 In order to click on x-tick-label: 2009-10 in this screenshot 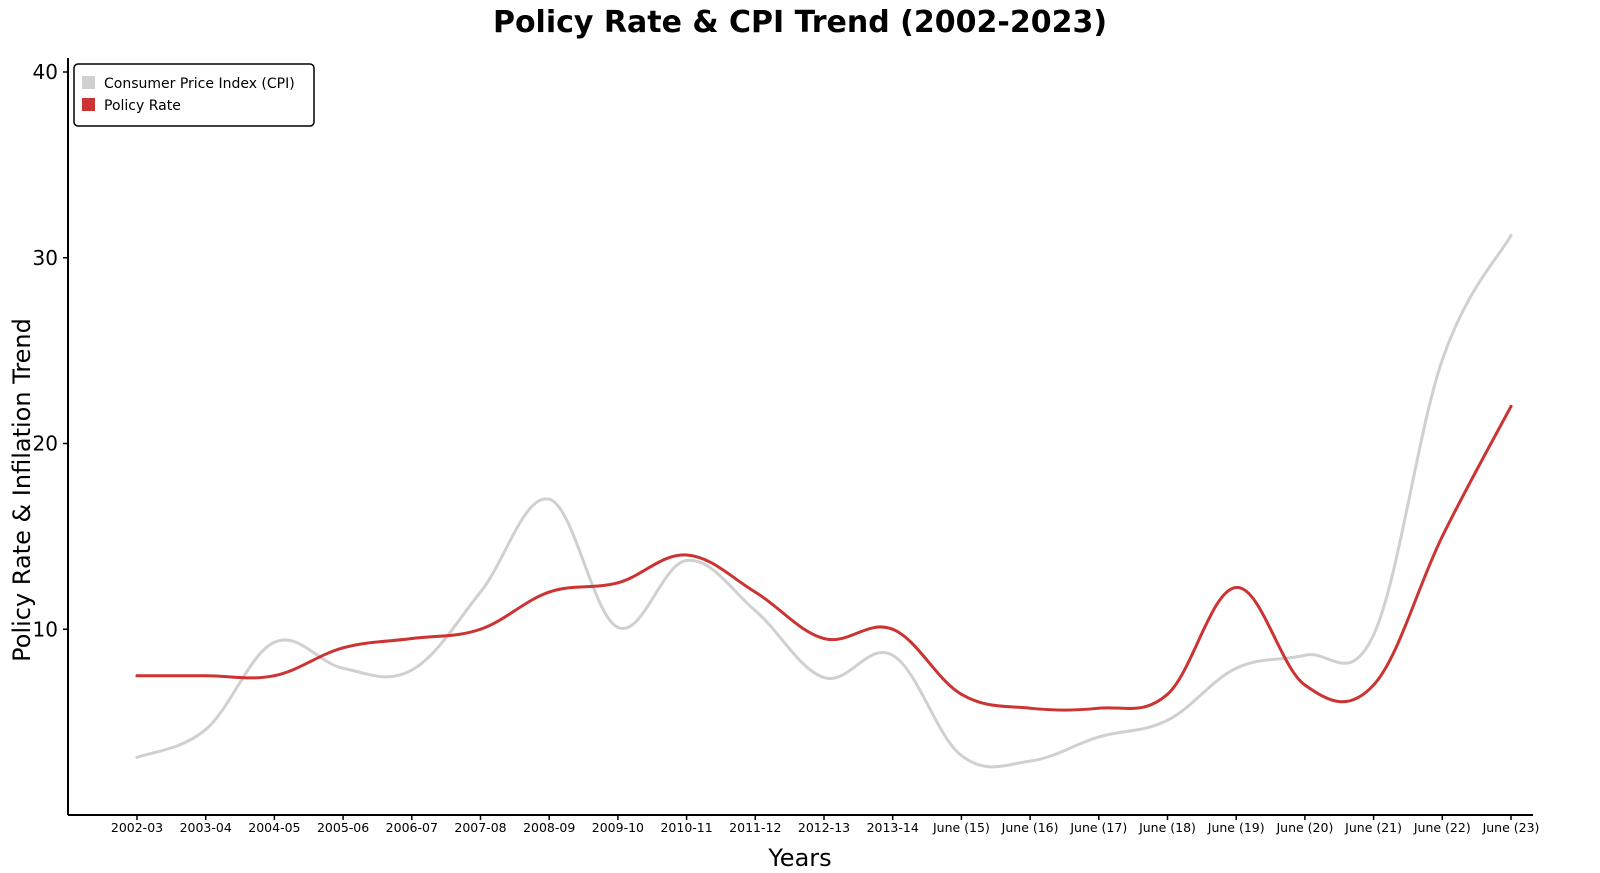, I will do `click(618, 827)`.